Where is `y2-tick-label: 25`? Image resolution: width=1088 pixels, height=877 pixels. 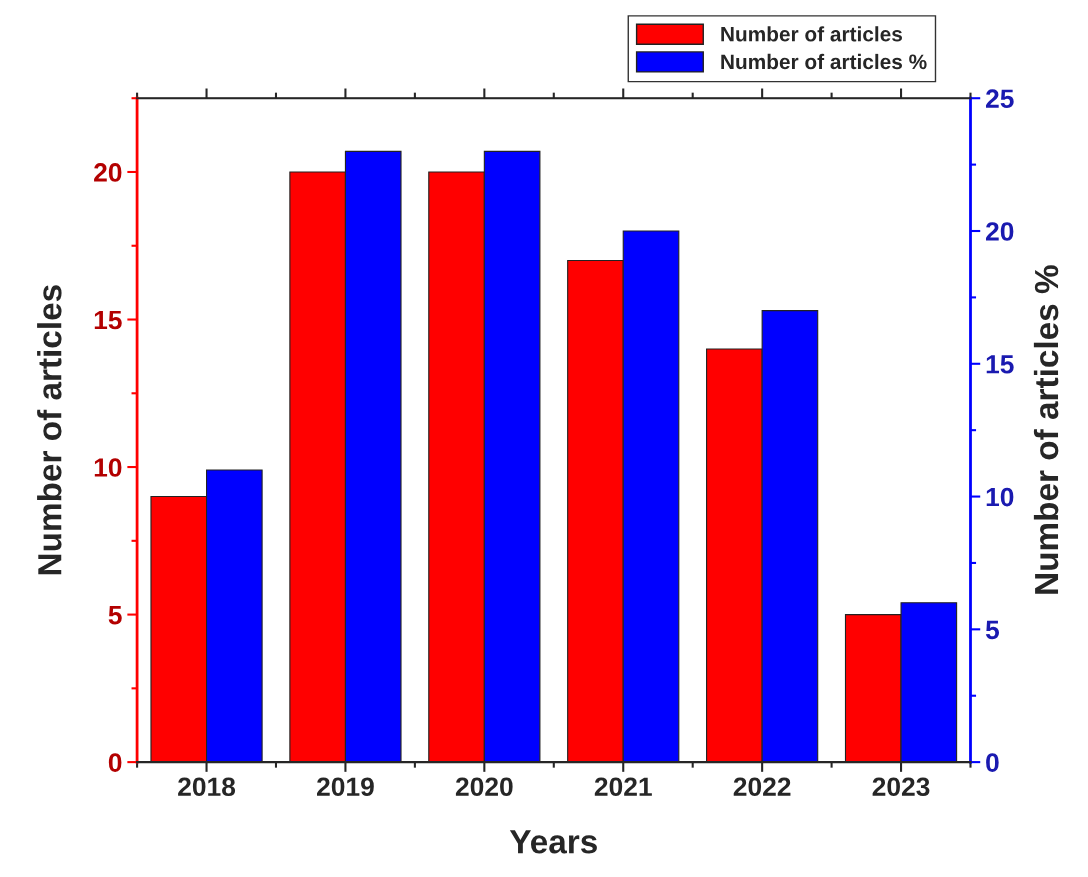 y2-tick-label: 25 is located at coordinates (999, 99).